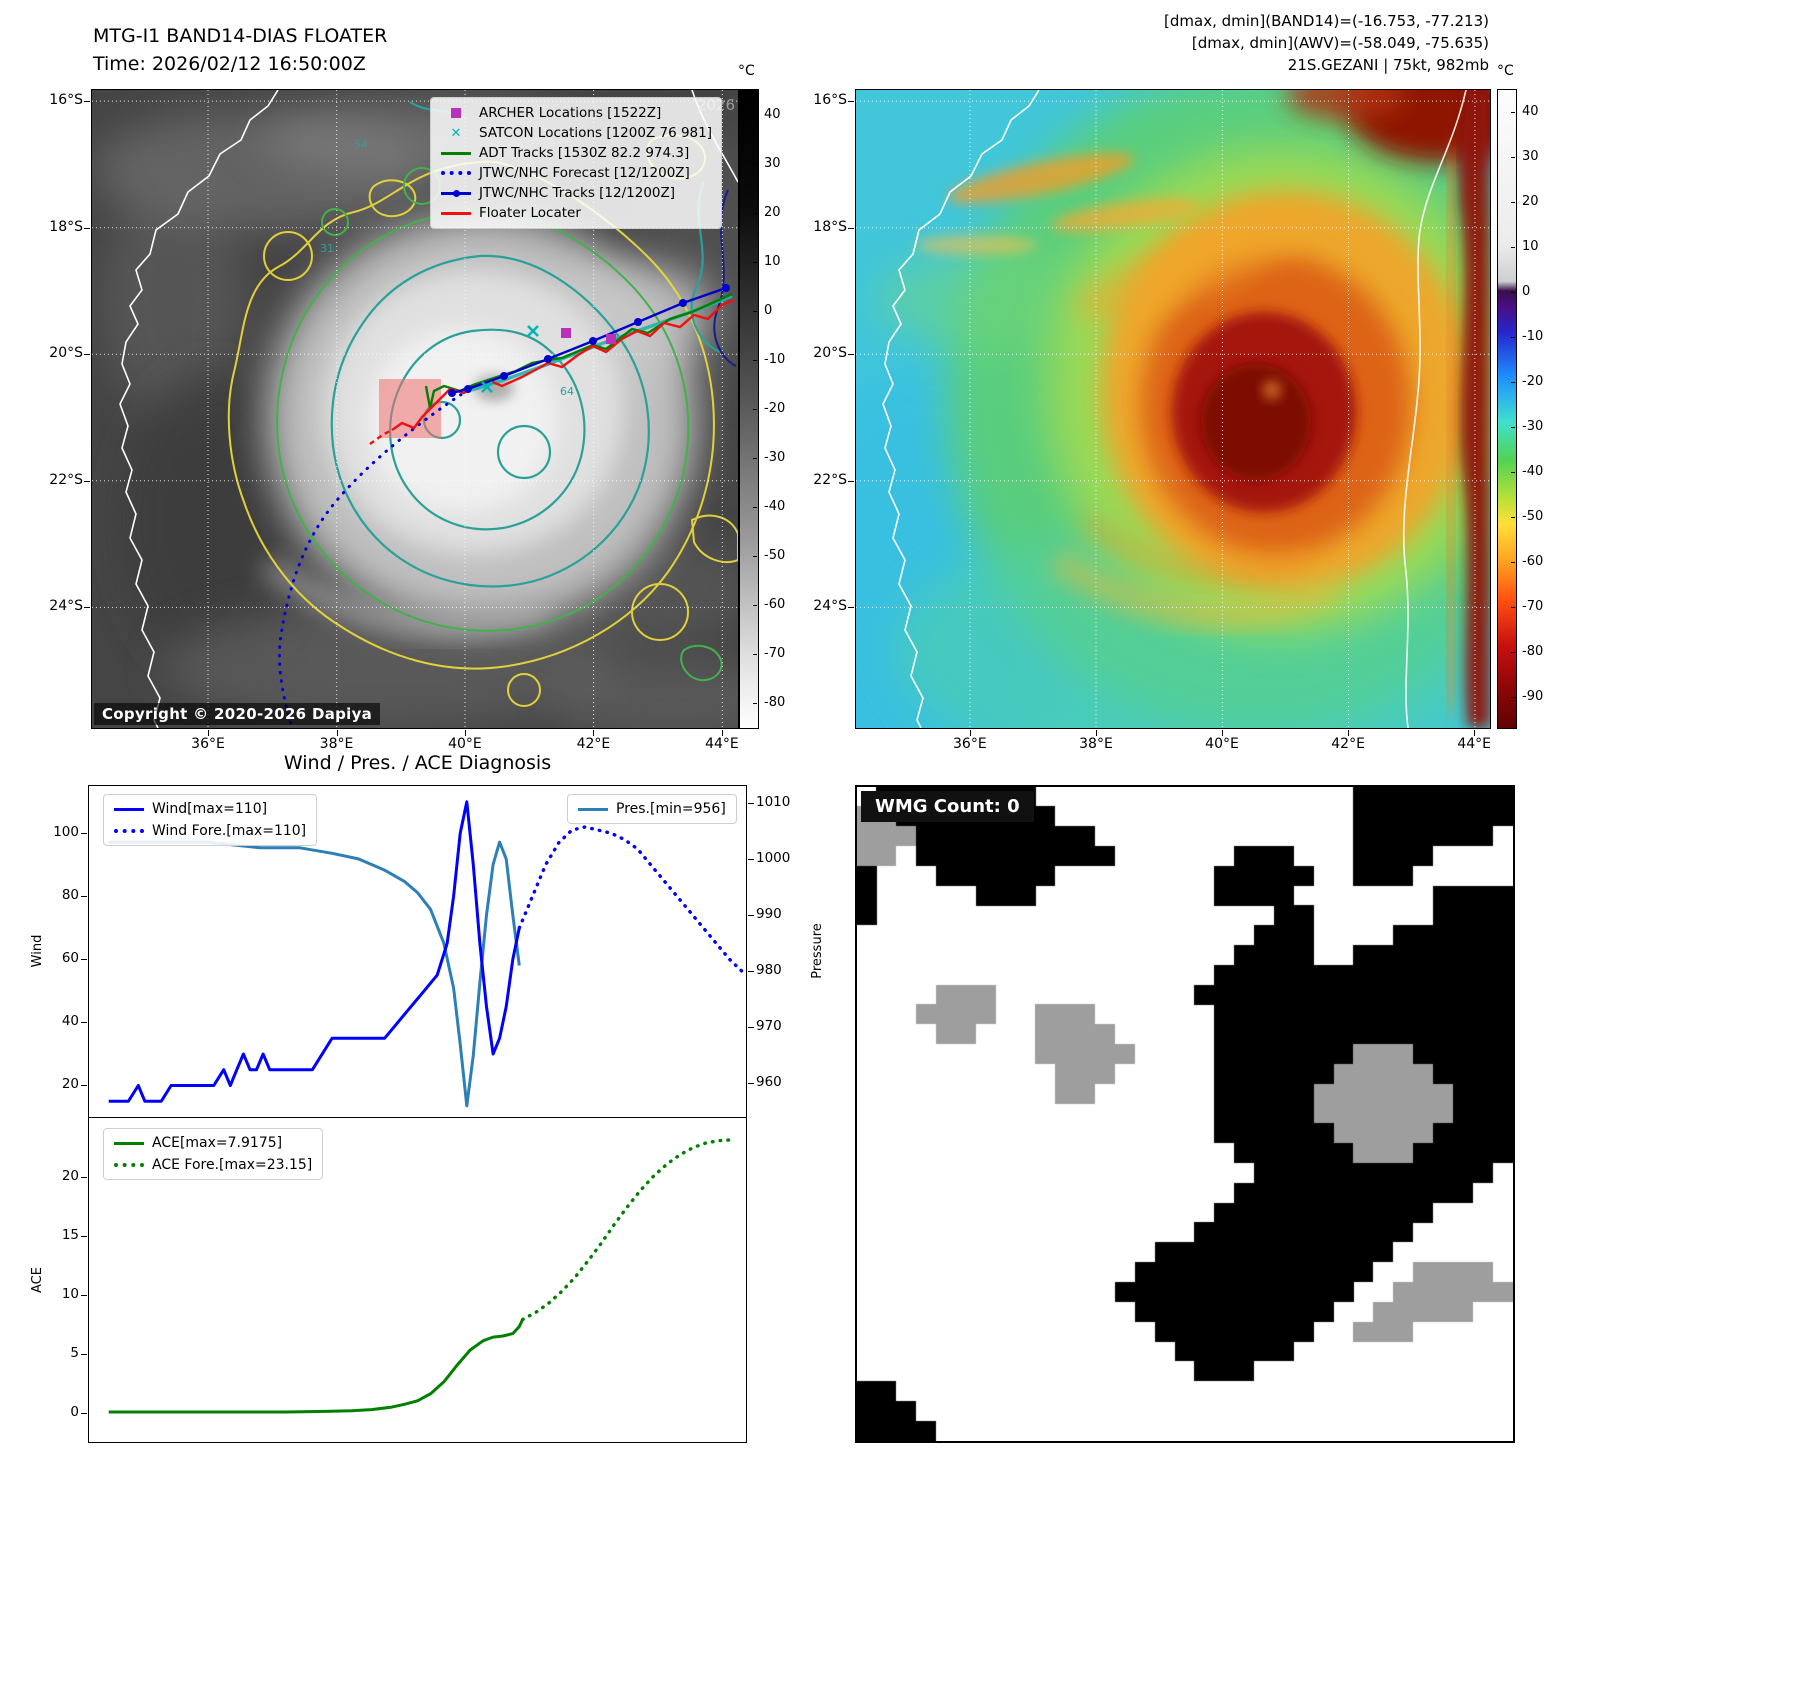  I want to click on lon-tick-label: 36°E, so click(208, 744).